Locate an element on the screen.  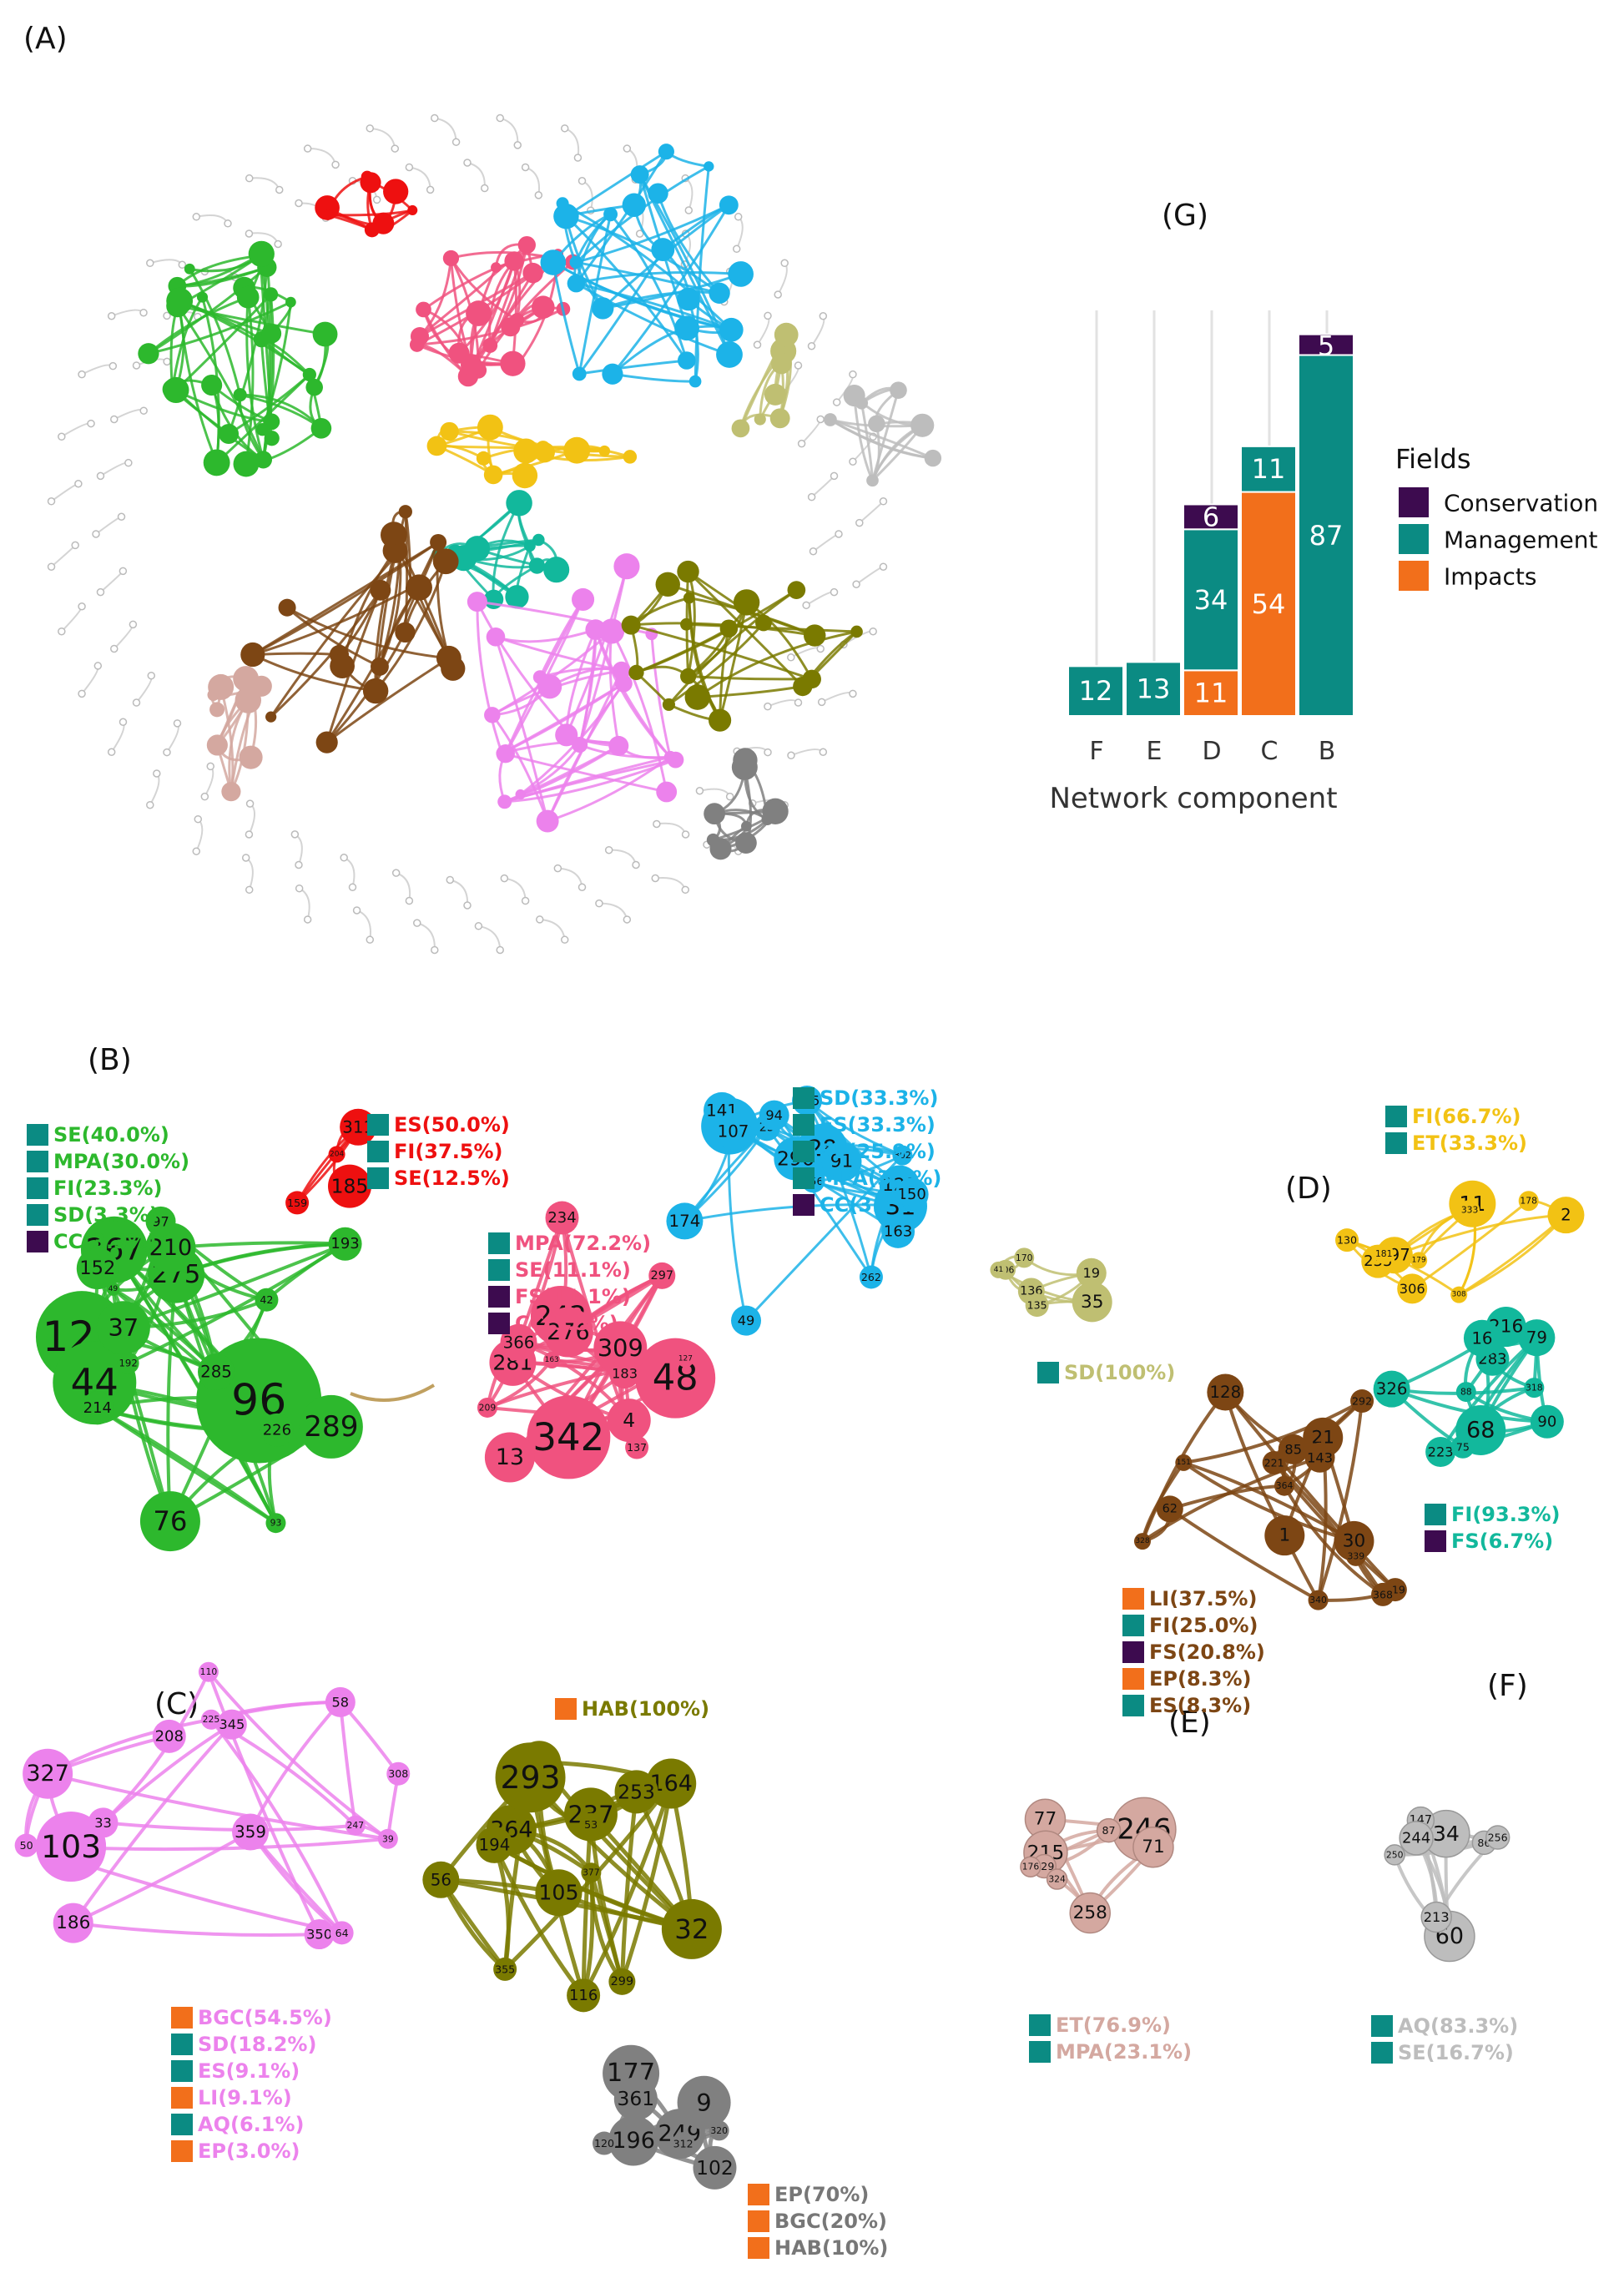
d-yellow-node-label: 178 is located at coordinates (1528, 1201).